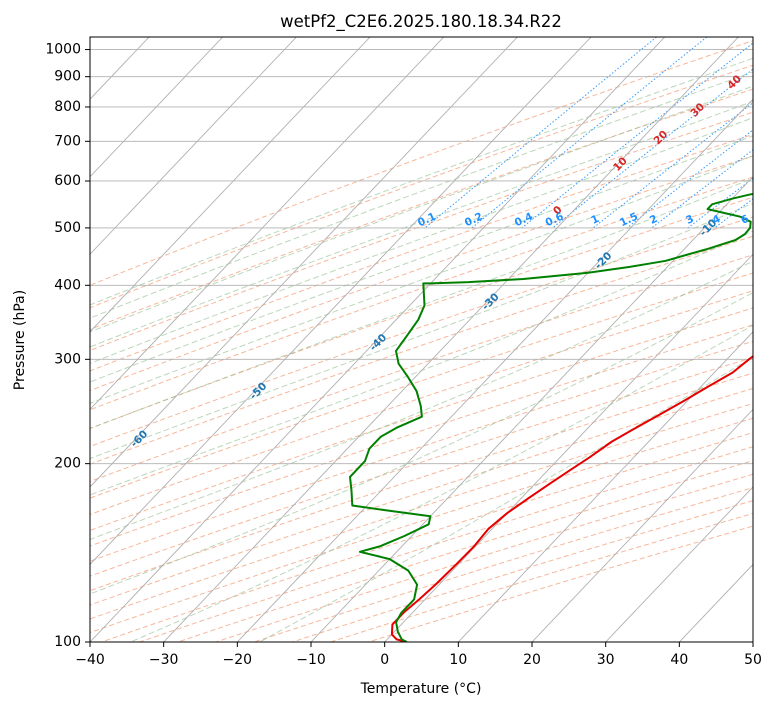  What do you see at coordinates (378, 343) in the screenshot?
I see `isotherm-label: -40` at bounding box center [378, 343].